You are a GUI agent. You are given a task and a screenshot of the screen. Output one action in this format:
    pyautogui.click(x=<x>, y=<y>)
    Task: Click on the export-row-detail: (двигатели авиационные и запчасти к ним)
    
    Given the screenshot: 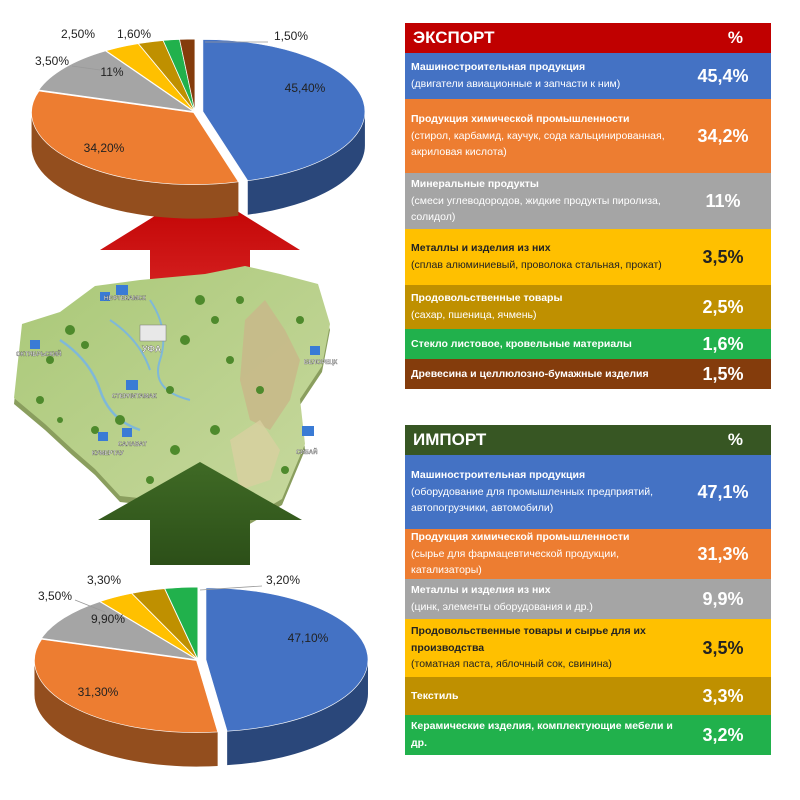 What is the action you would take?
    pyautogui.click(x=516, y=84)
    